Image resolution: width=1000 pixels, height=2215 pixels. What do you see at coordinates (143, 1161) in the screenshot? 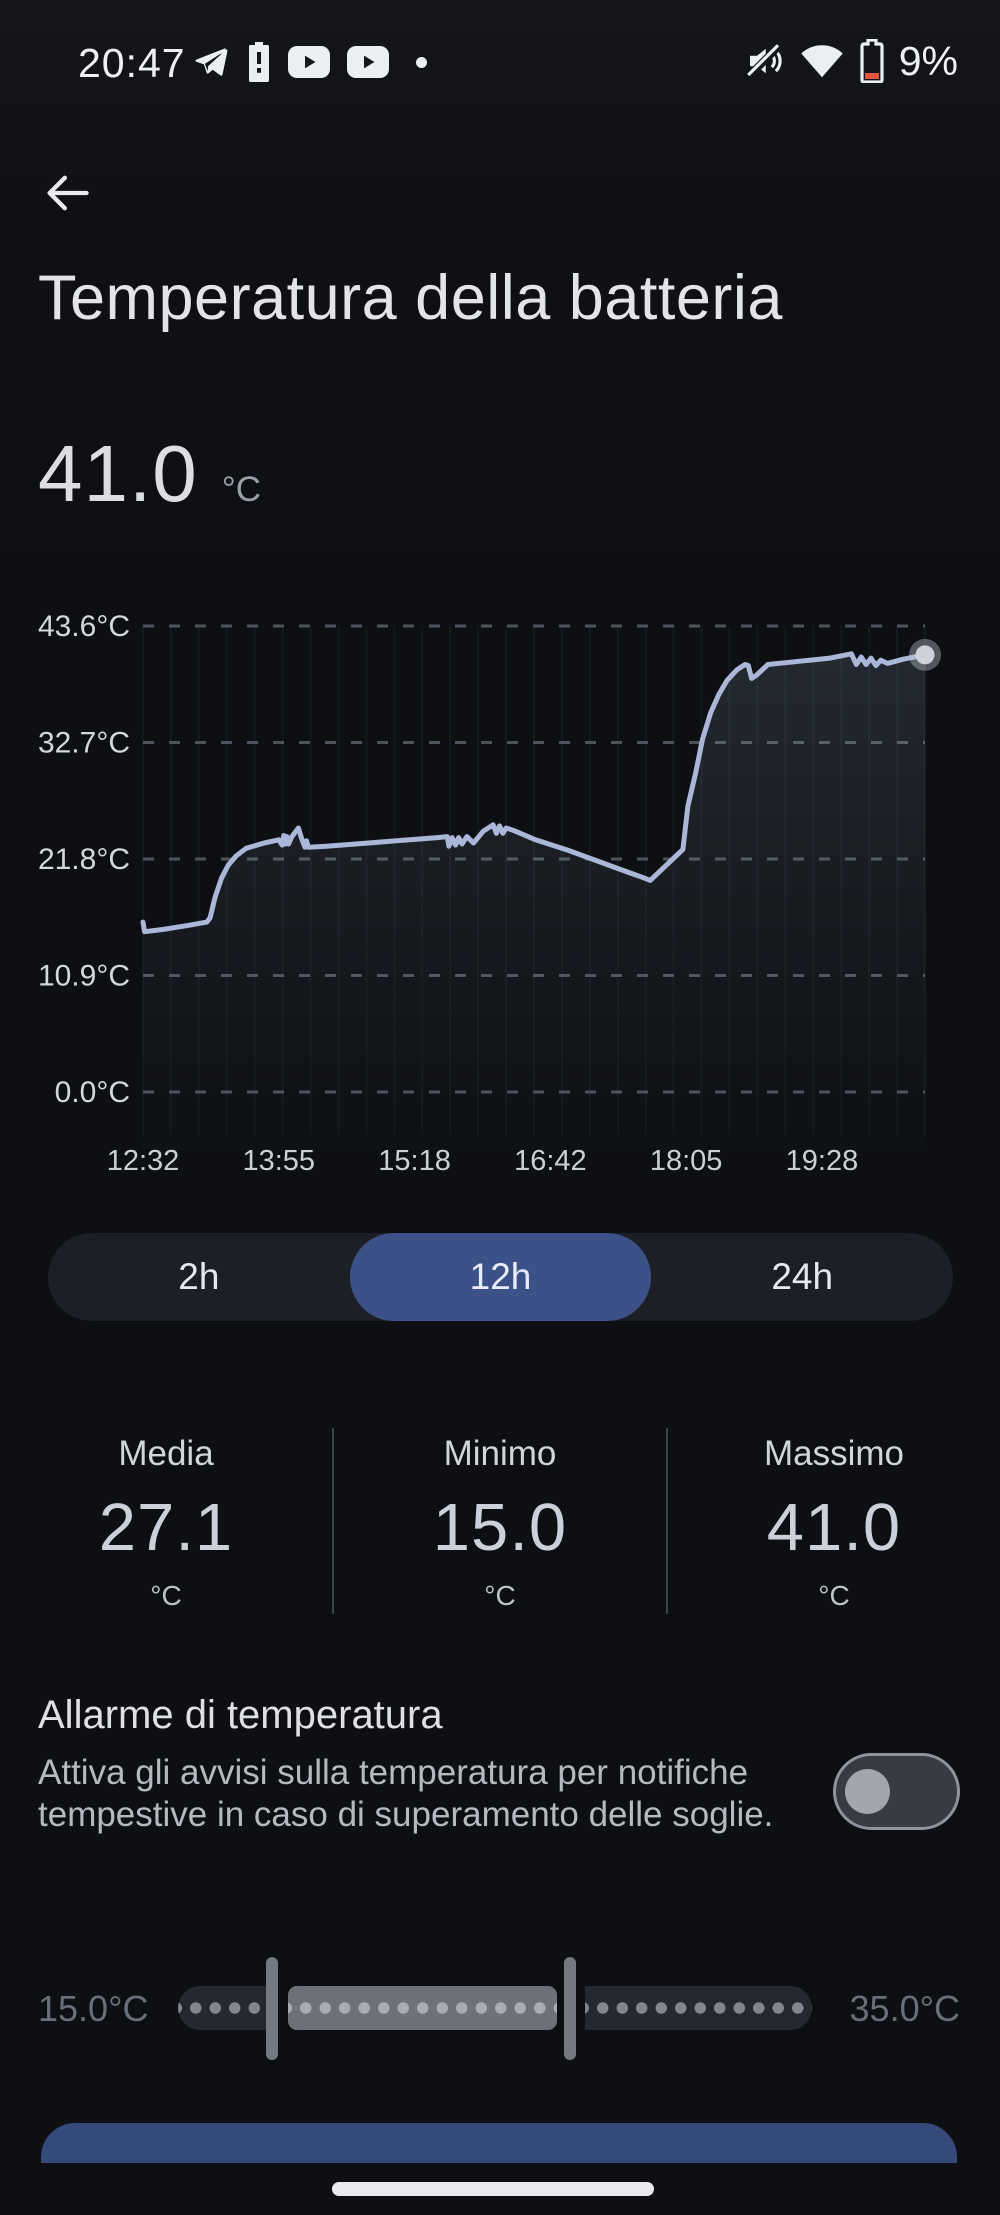
I see `x-axis-label: 12:32` at bounding box center [143, 1161].